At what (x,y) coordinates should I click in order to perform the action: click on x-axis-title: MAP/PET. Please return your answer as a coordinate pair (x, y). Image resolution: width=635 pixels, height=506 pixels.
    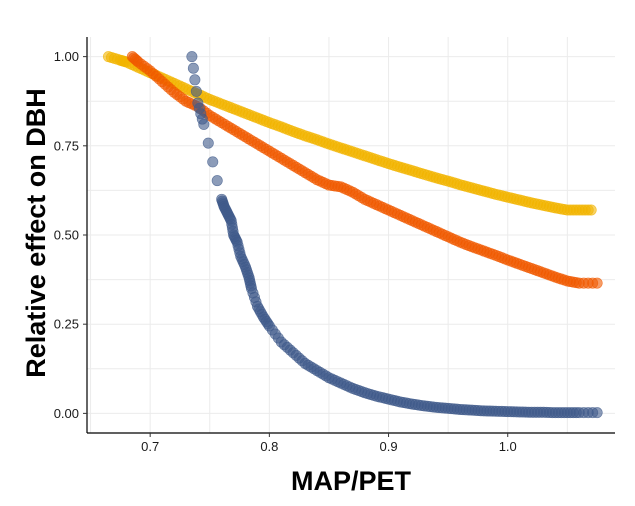
    Looking at the image, I should click on (351, 481).